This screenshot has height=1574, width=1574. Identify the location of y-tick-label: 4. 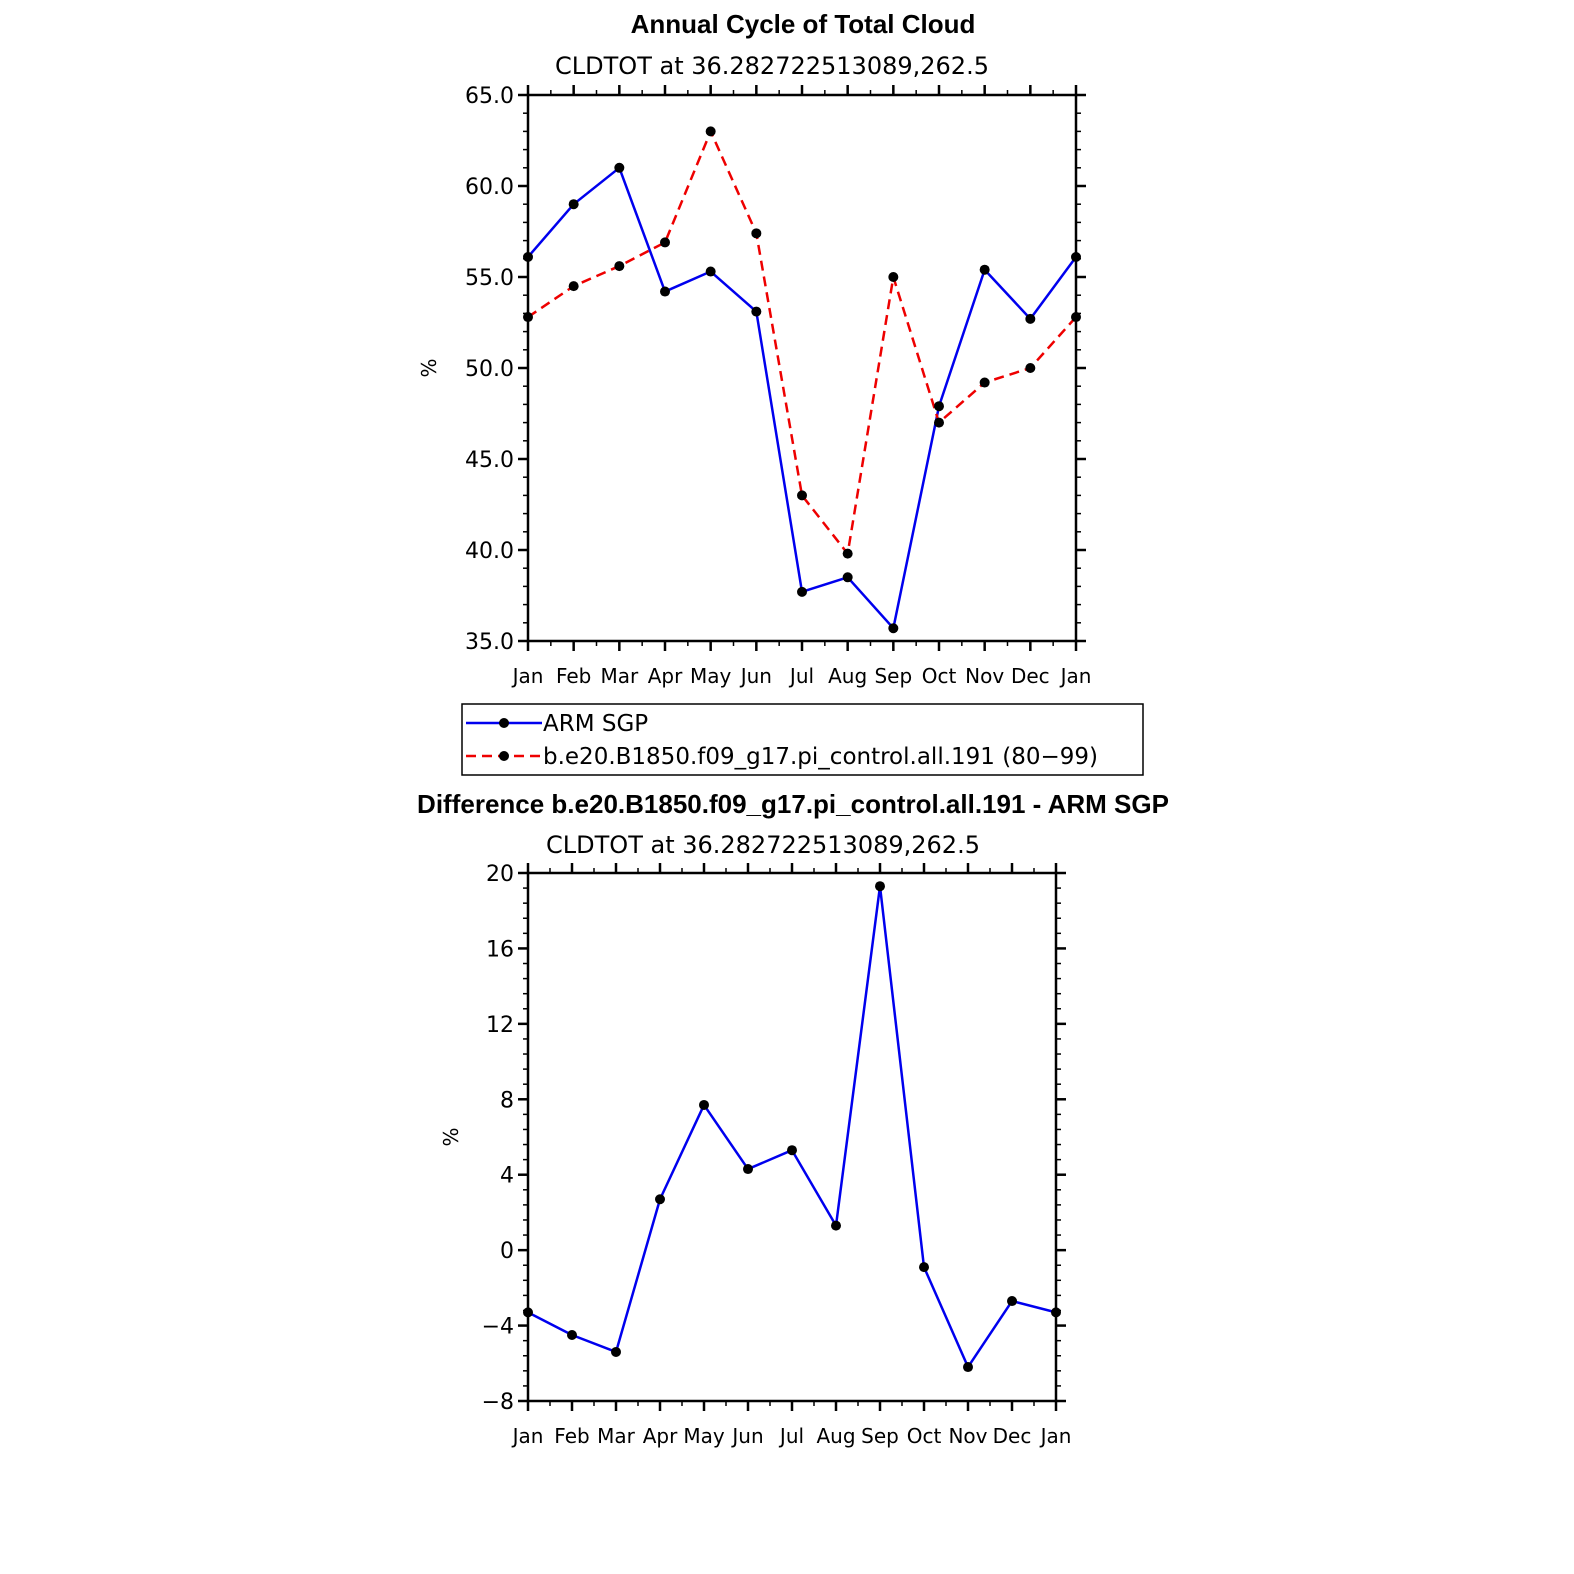
(507, 1176).